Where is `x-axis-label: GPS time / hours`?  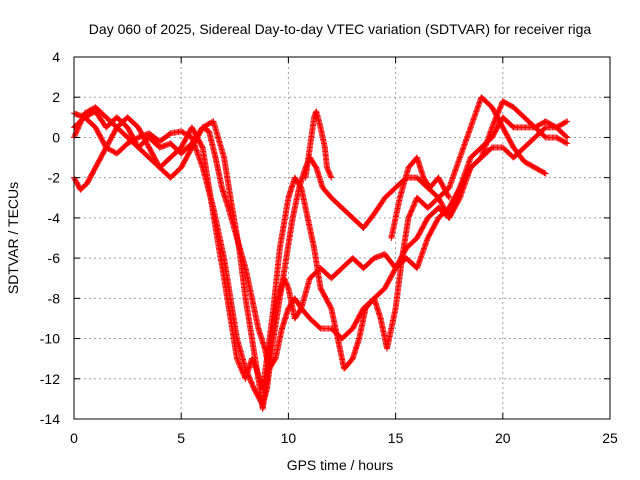
x-axis-label: GPS time / hours is located at coordinates (340, 465).